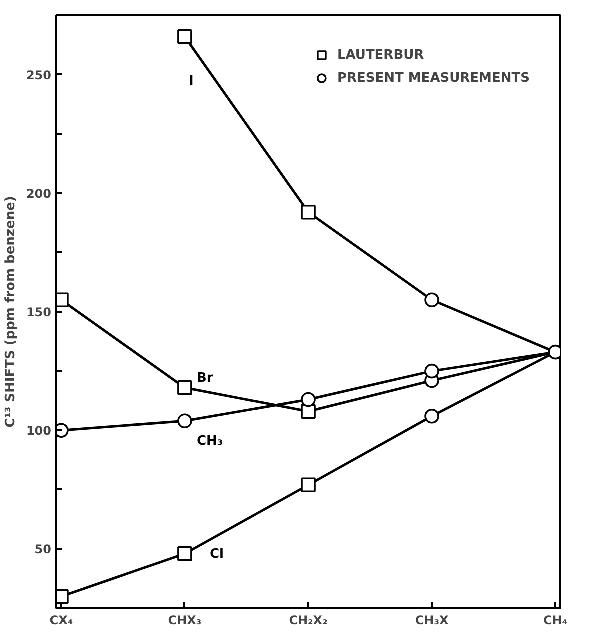 This screenshot has width=589, height=635. Describe the element at coordinates (39, 75) in the screenshot. I see `y-tick-label: 250` at that location.